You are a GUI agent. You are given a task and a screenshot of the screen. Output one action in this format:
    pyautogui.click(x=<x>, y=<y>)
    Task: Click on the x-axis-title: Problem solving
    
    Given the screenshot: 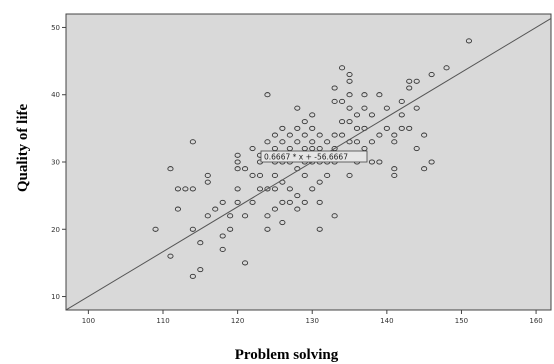 What is the action you would take?
    pyautogui.click(x=287, y=355)
    